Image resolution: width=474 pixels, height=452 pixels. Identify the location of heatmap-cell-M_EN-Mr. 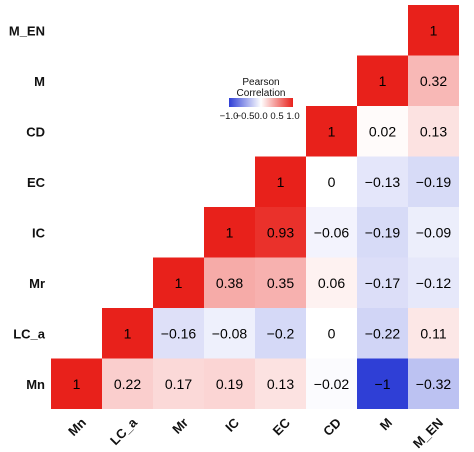
(433, 282).